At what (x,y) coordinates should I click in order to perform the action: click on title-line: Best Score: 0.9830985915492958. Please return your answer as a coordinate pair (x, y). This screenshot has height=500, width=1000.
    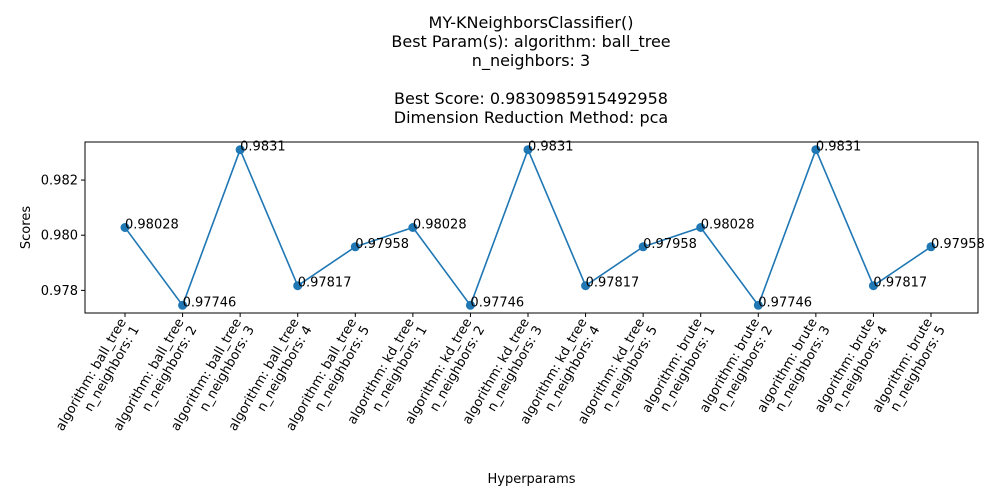
    Looking at the image, I should click on (531, 98).